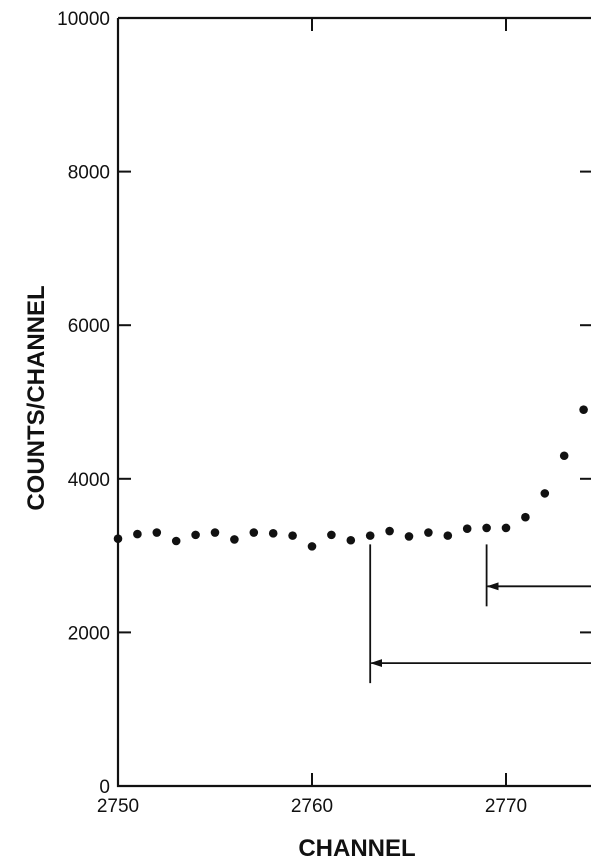  What do you see at coordinates (83, 19) in the screenshot?
I see `y-tick-label: 10000` at bounding box center [83, 19].